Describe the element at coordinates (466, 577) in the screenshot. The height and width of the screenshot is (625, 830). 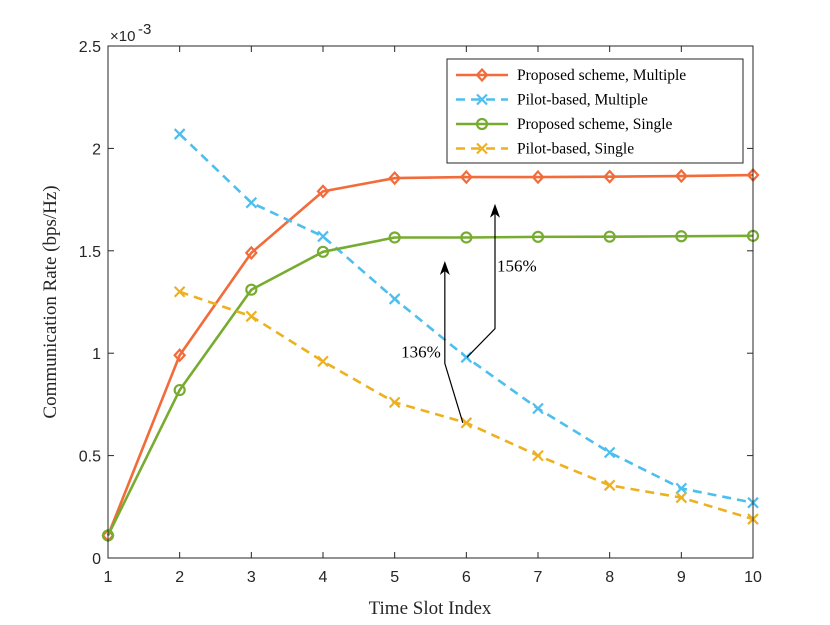
I see `x-tick-label: 6` at that location.